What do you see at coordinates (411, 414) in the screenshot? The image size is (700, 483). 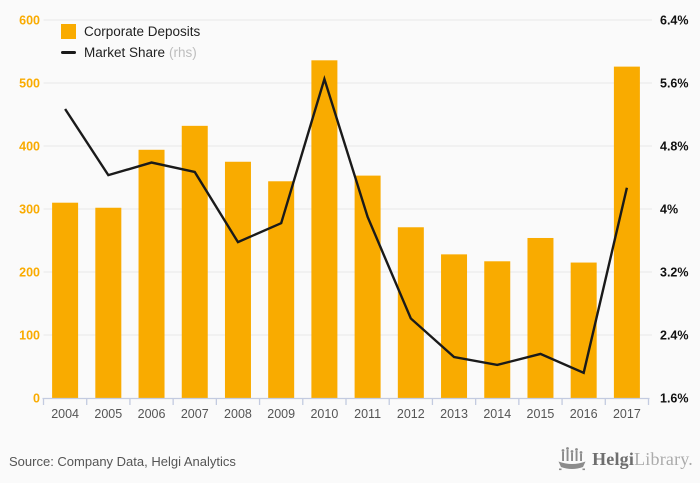 I see `x-axis-label-2012: 2012` at bounding box center [411, 414].